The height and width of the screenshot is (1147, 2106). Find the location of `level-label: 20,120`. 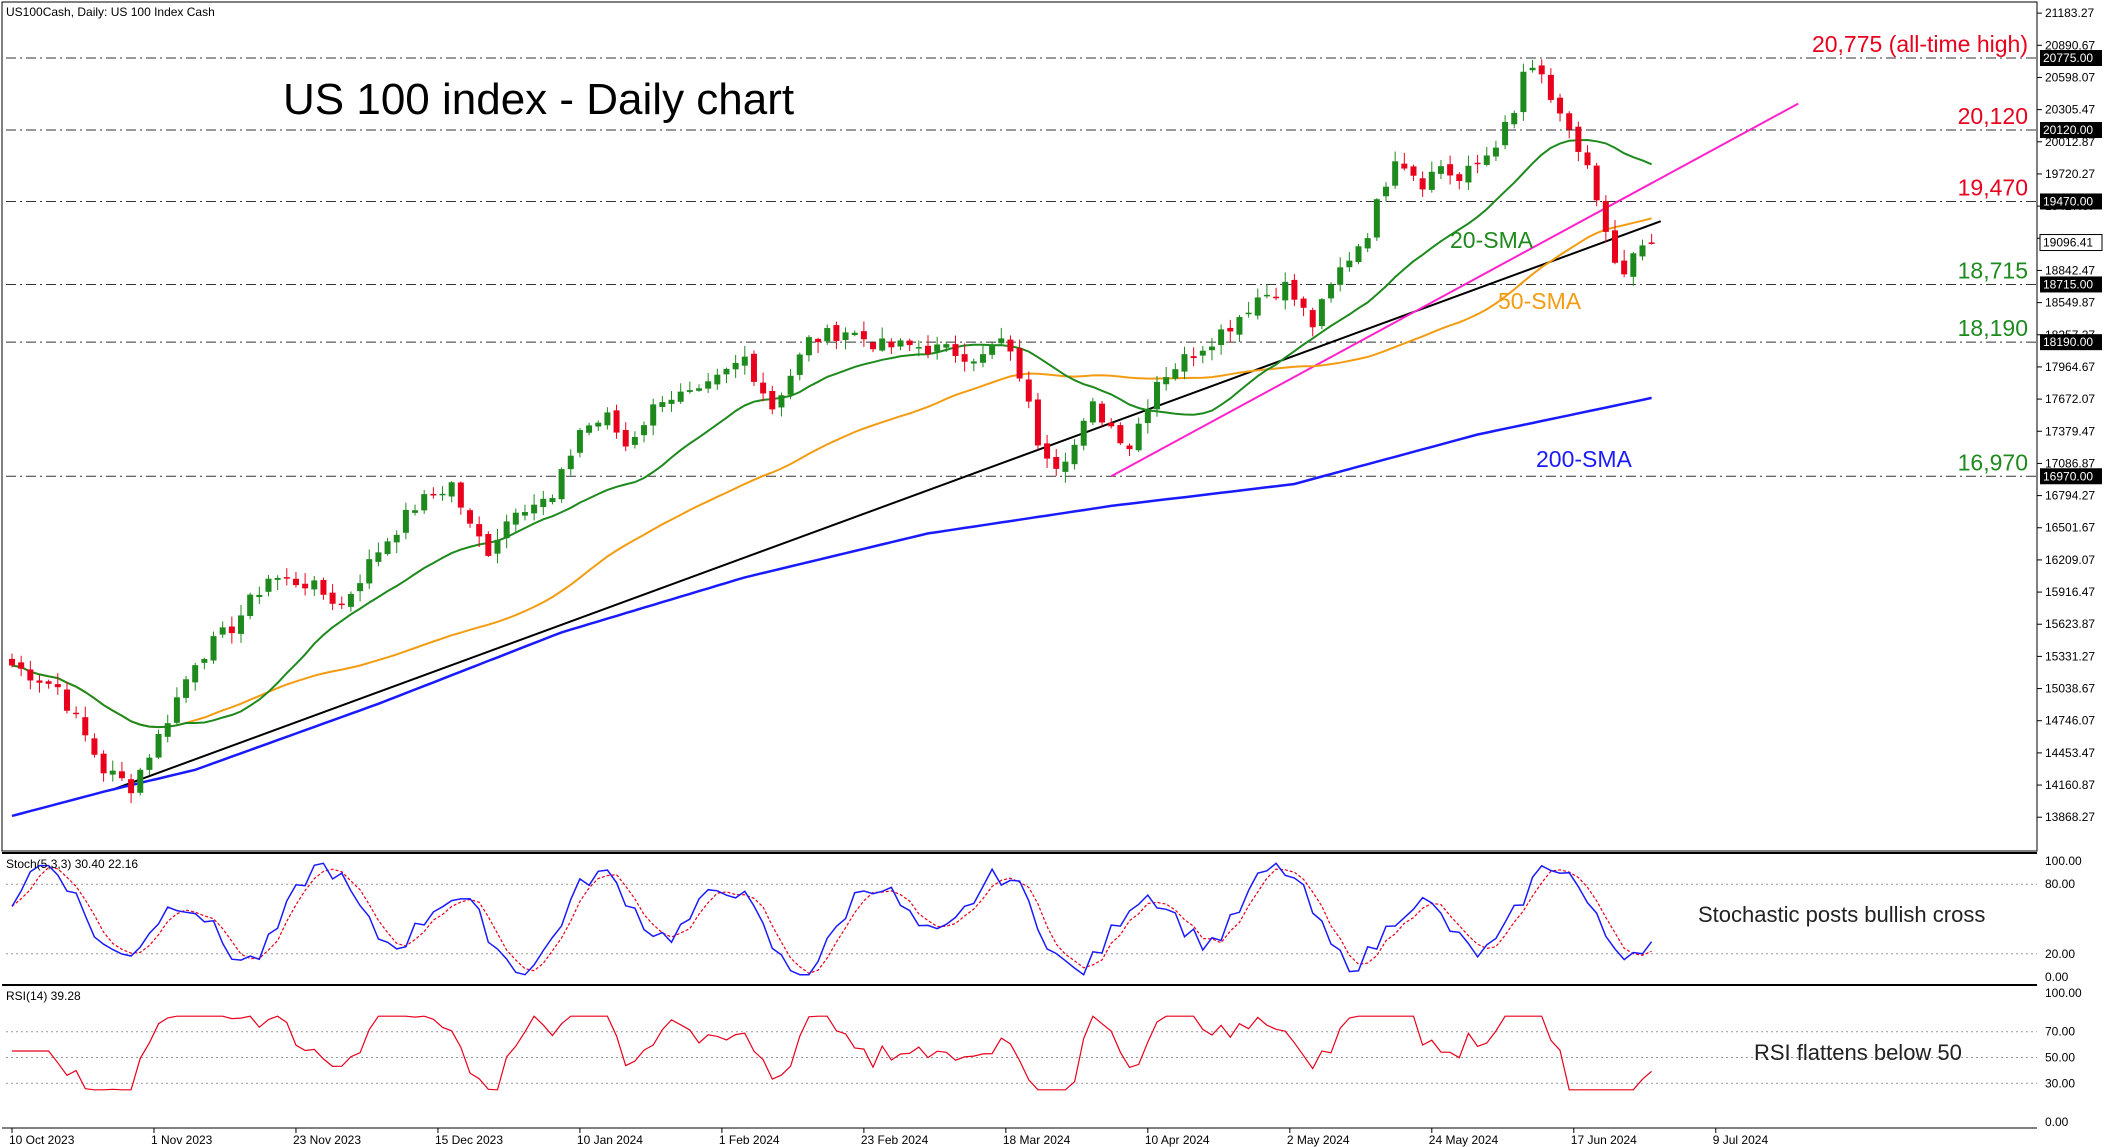

level-label: 20,120 is located at coordinates (1993, 116).